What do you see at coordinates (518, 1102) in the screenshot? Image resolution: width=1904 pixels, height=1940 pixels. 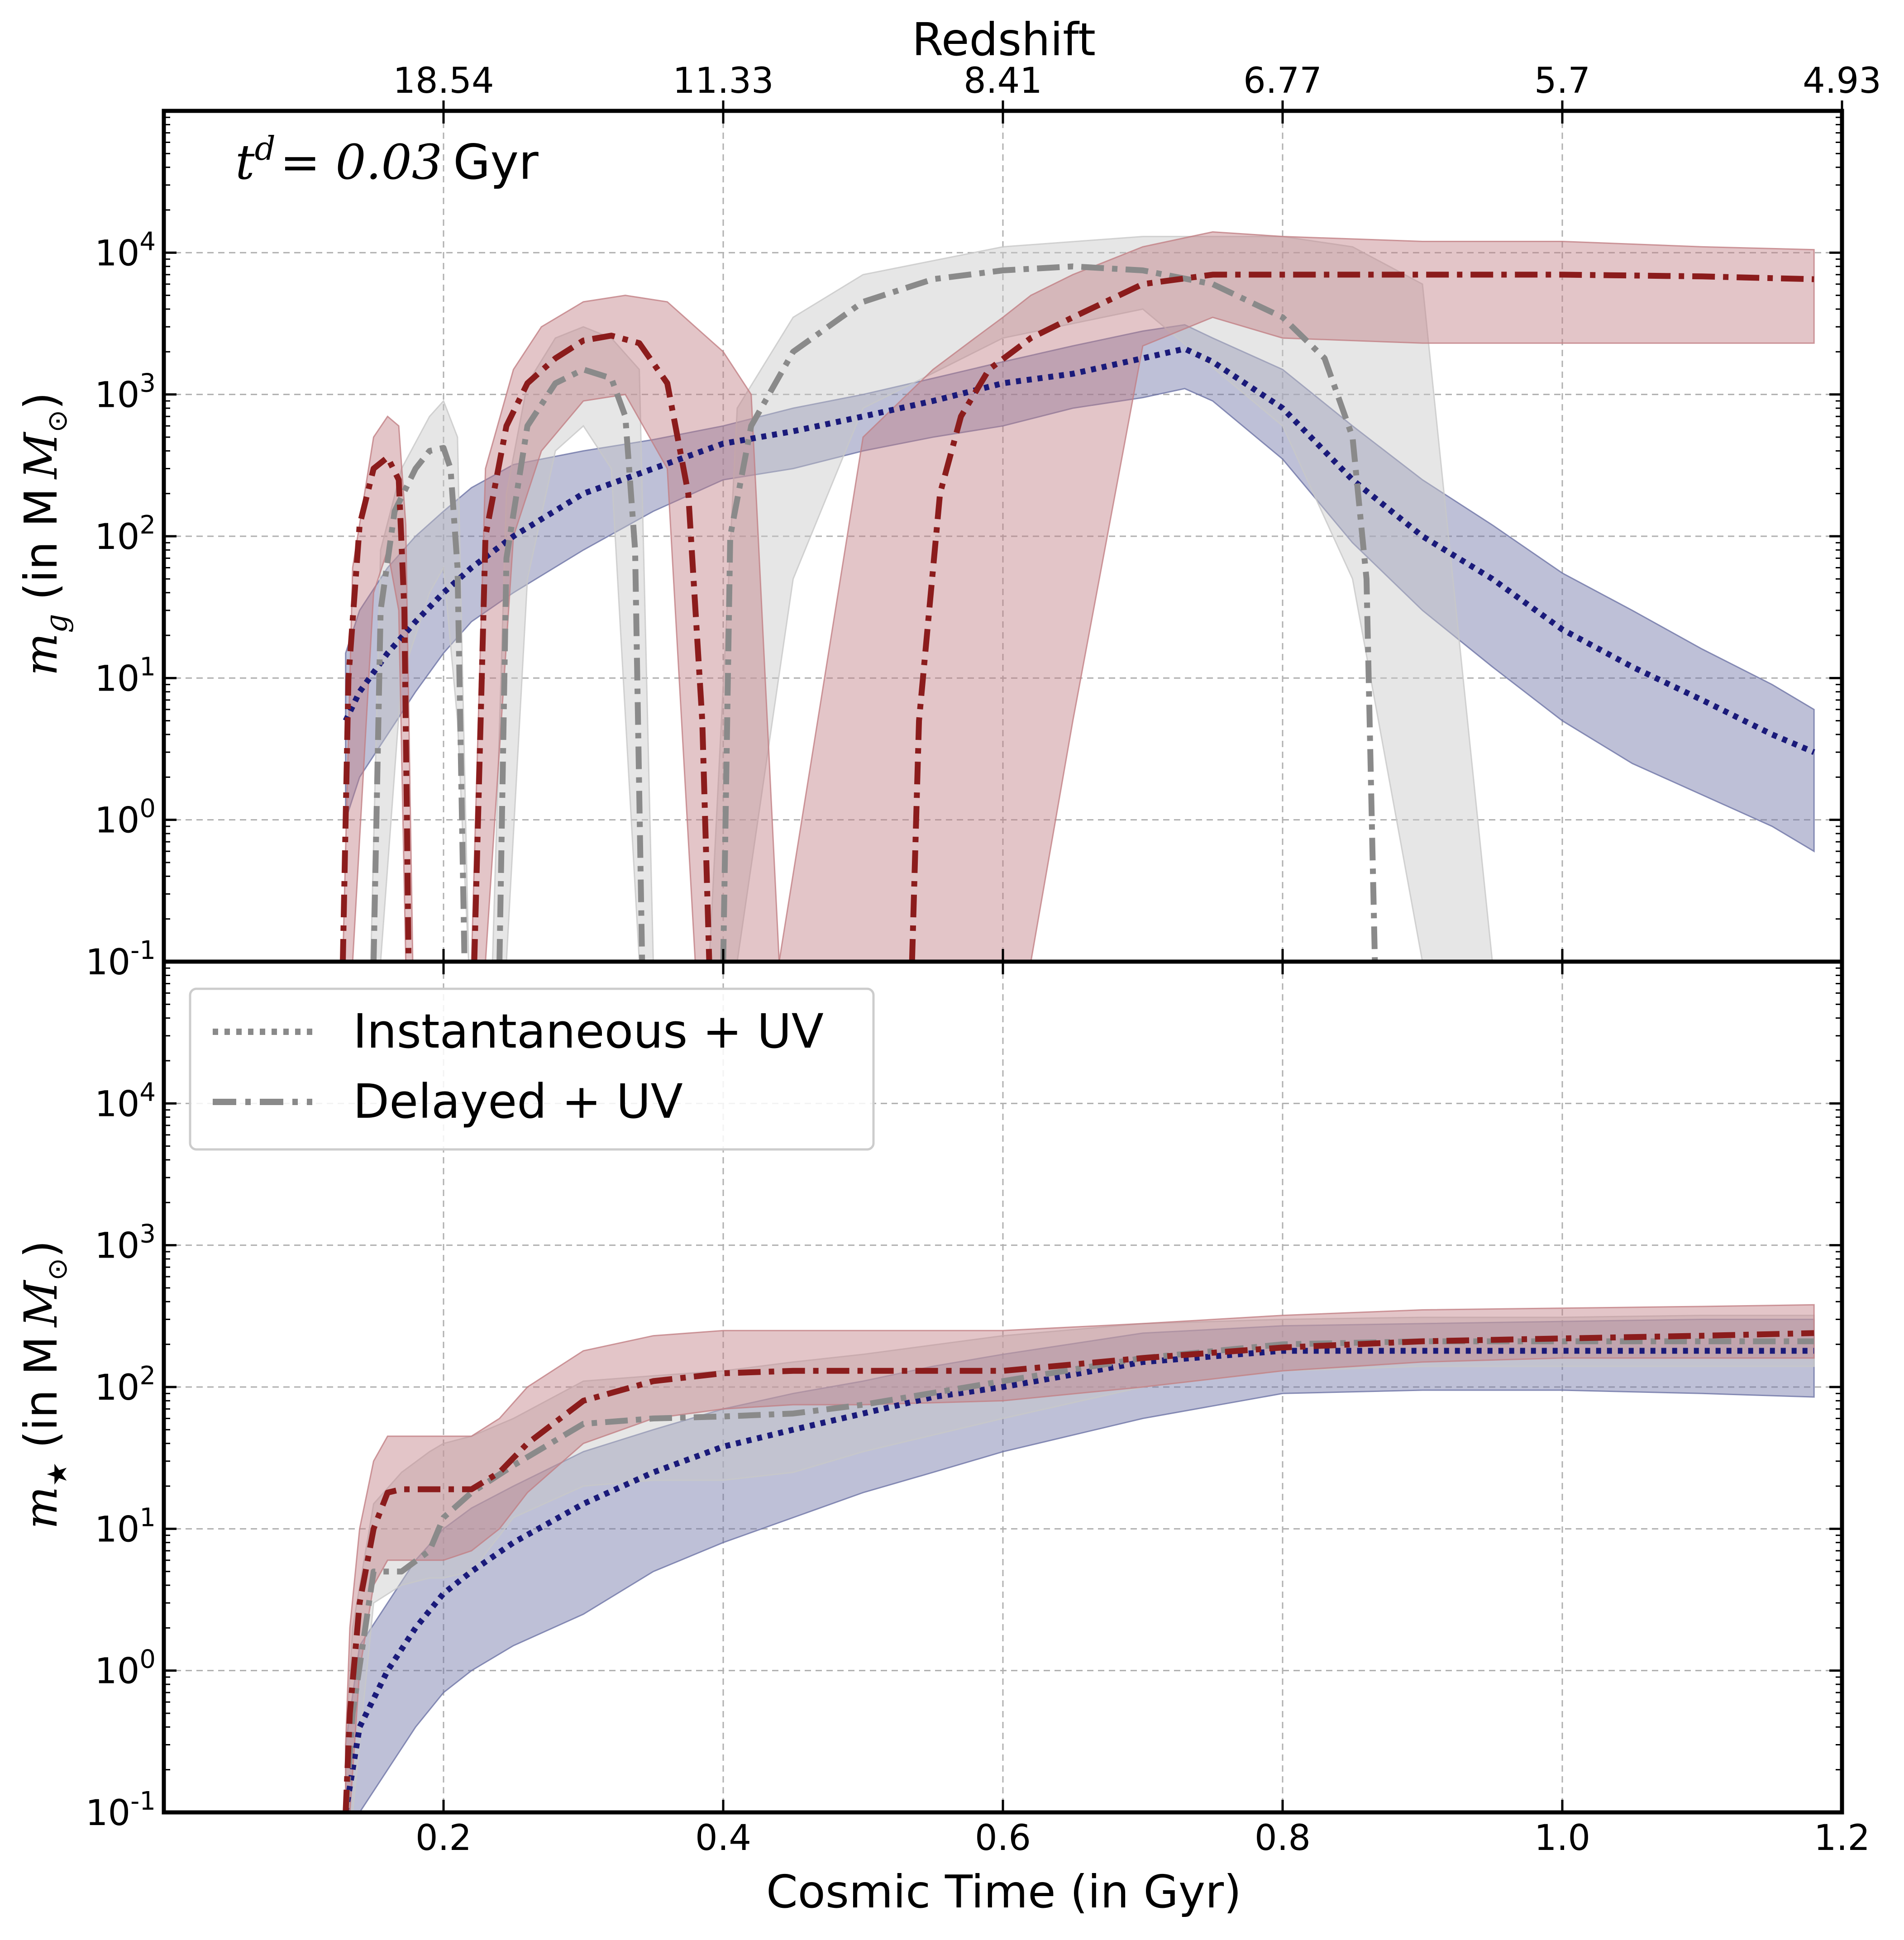 I see `legend-label-delayed: Delayed + UV` at bounding box center [518, 1102].